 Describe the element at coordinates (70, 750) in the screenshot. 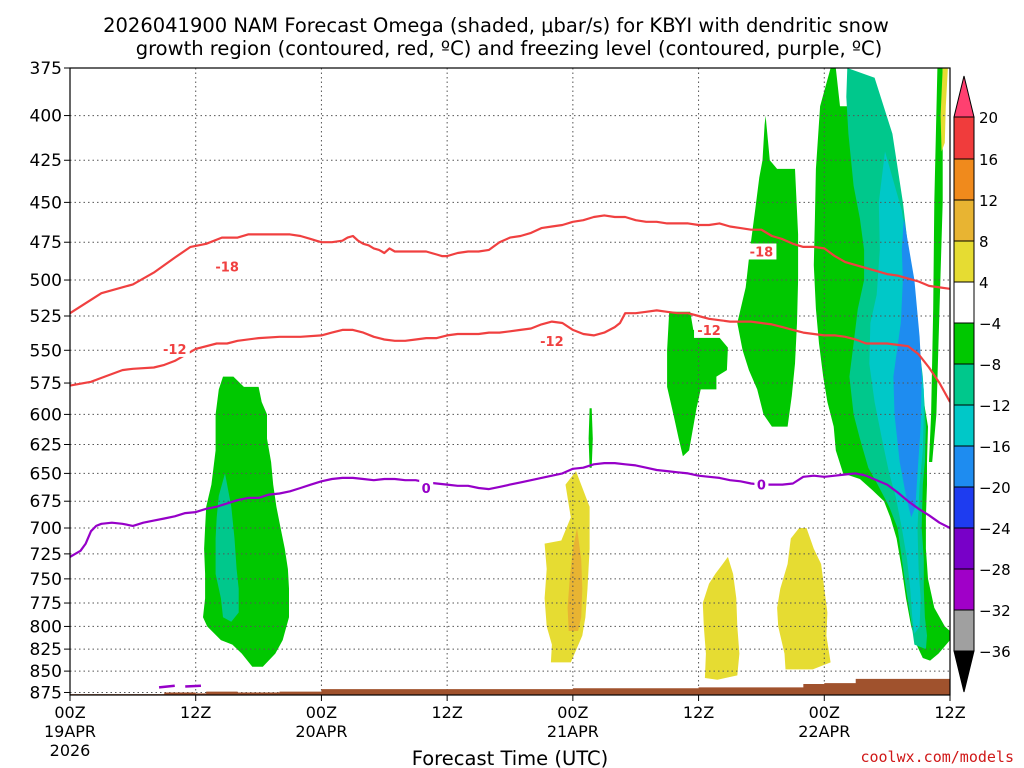

I see `x-tick-label: 2026` at that location.